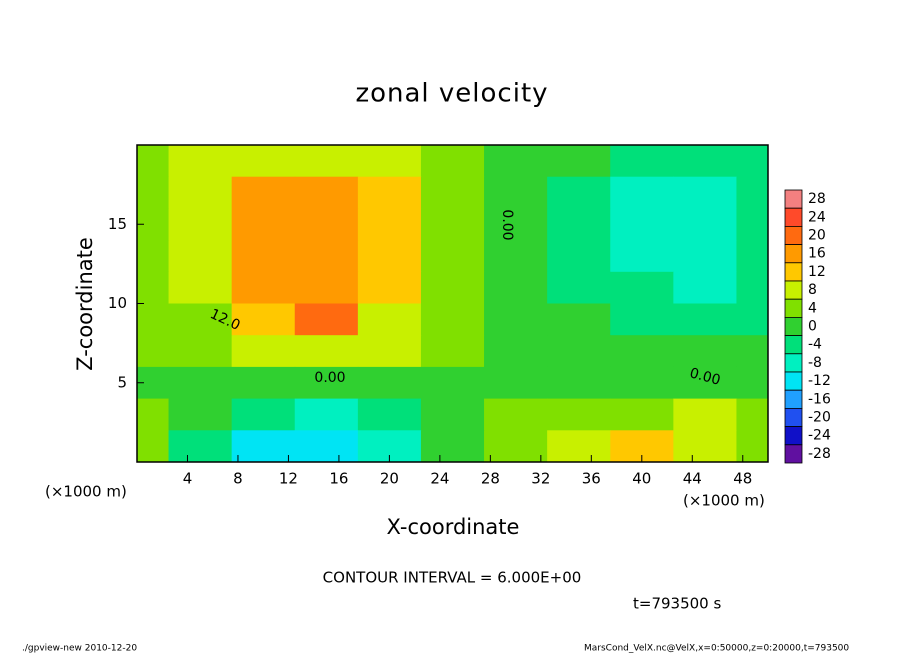 Image resolution: width=904 pixels, height=654 pixels. I want to click on colorbar-label: 28, so click(817, 199).